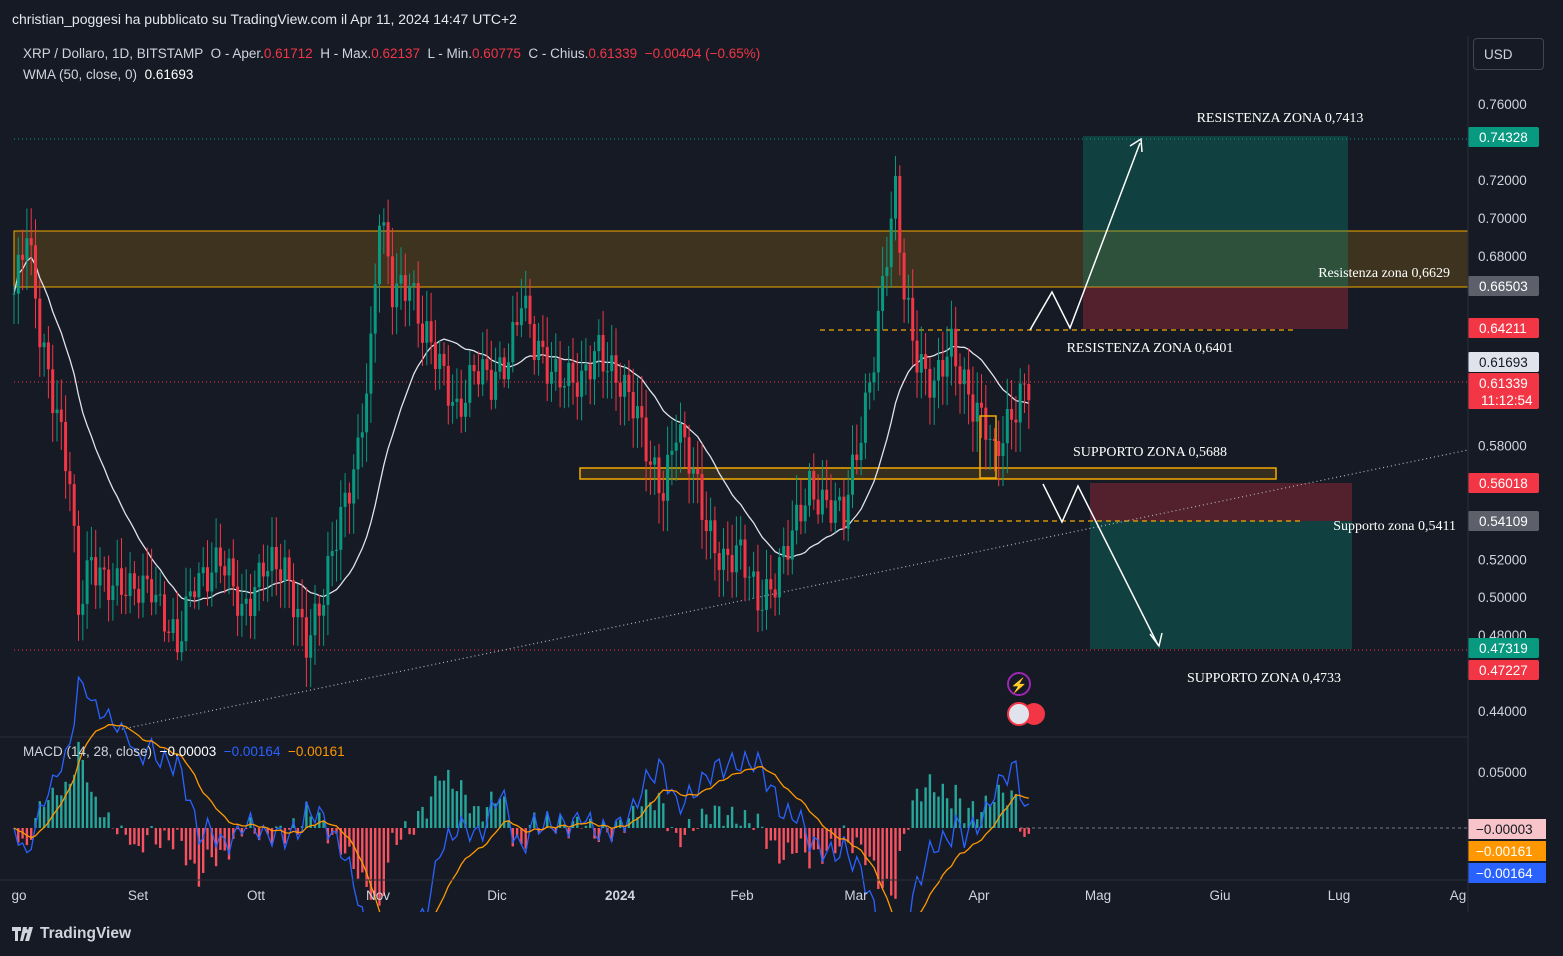  Describe the element at coordinates (1507, 873) in the screenshot. I see `macd-value-label: −0.00164` at that location.